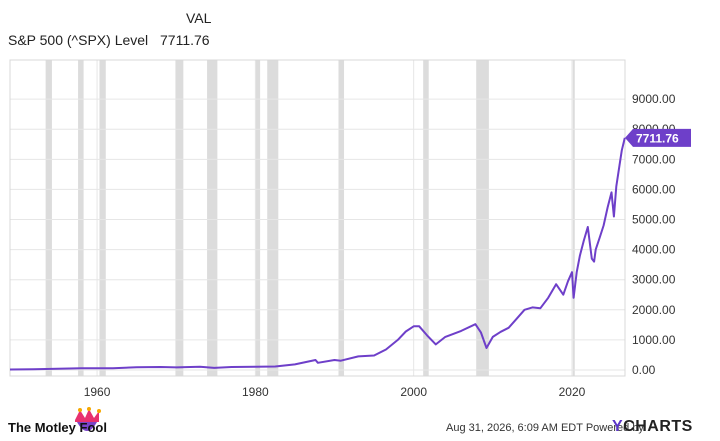 The image size is (720, 441). I want to click on motley-fool-jester-icon, so click(88, 419).